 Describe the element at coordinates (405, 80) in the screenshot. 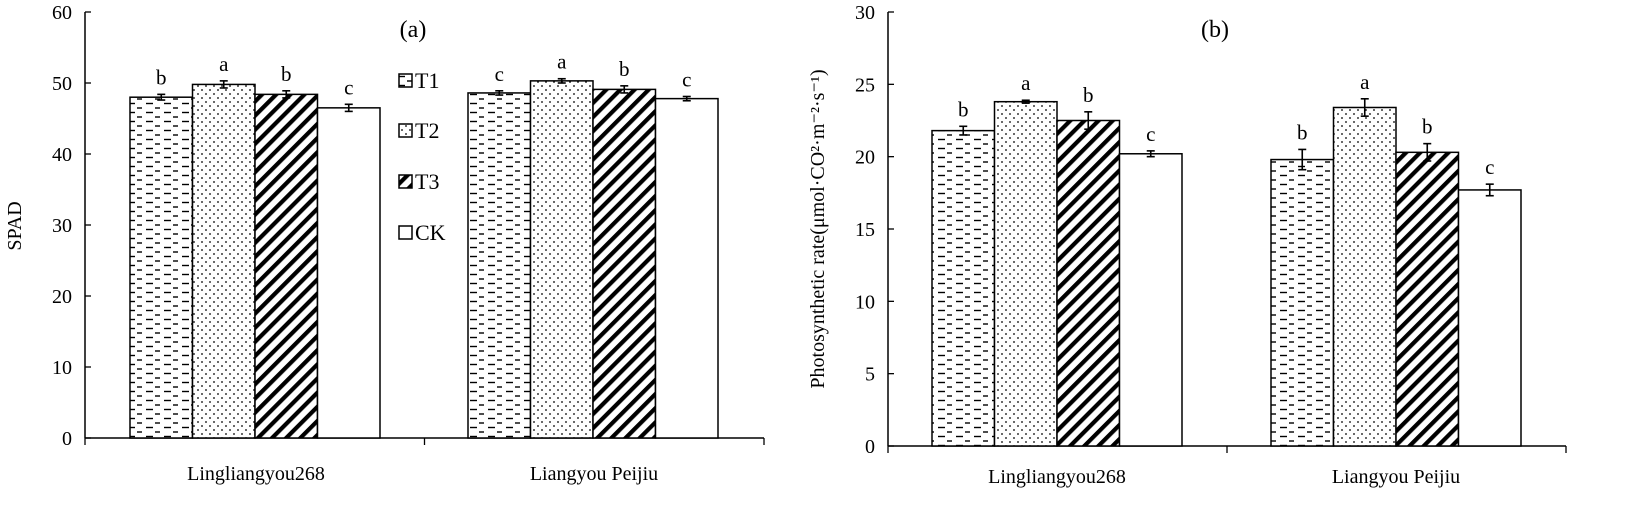

I see `legend-swatch-t1` at that location.